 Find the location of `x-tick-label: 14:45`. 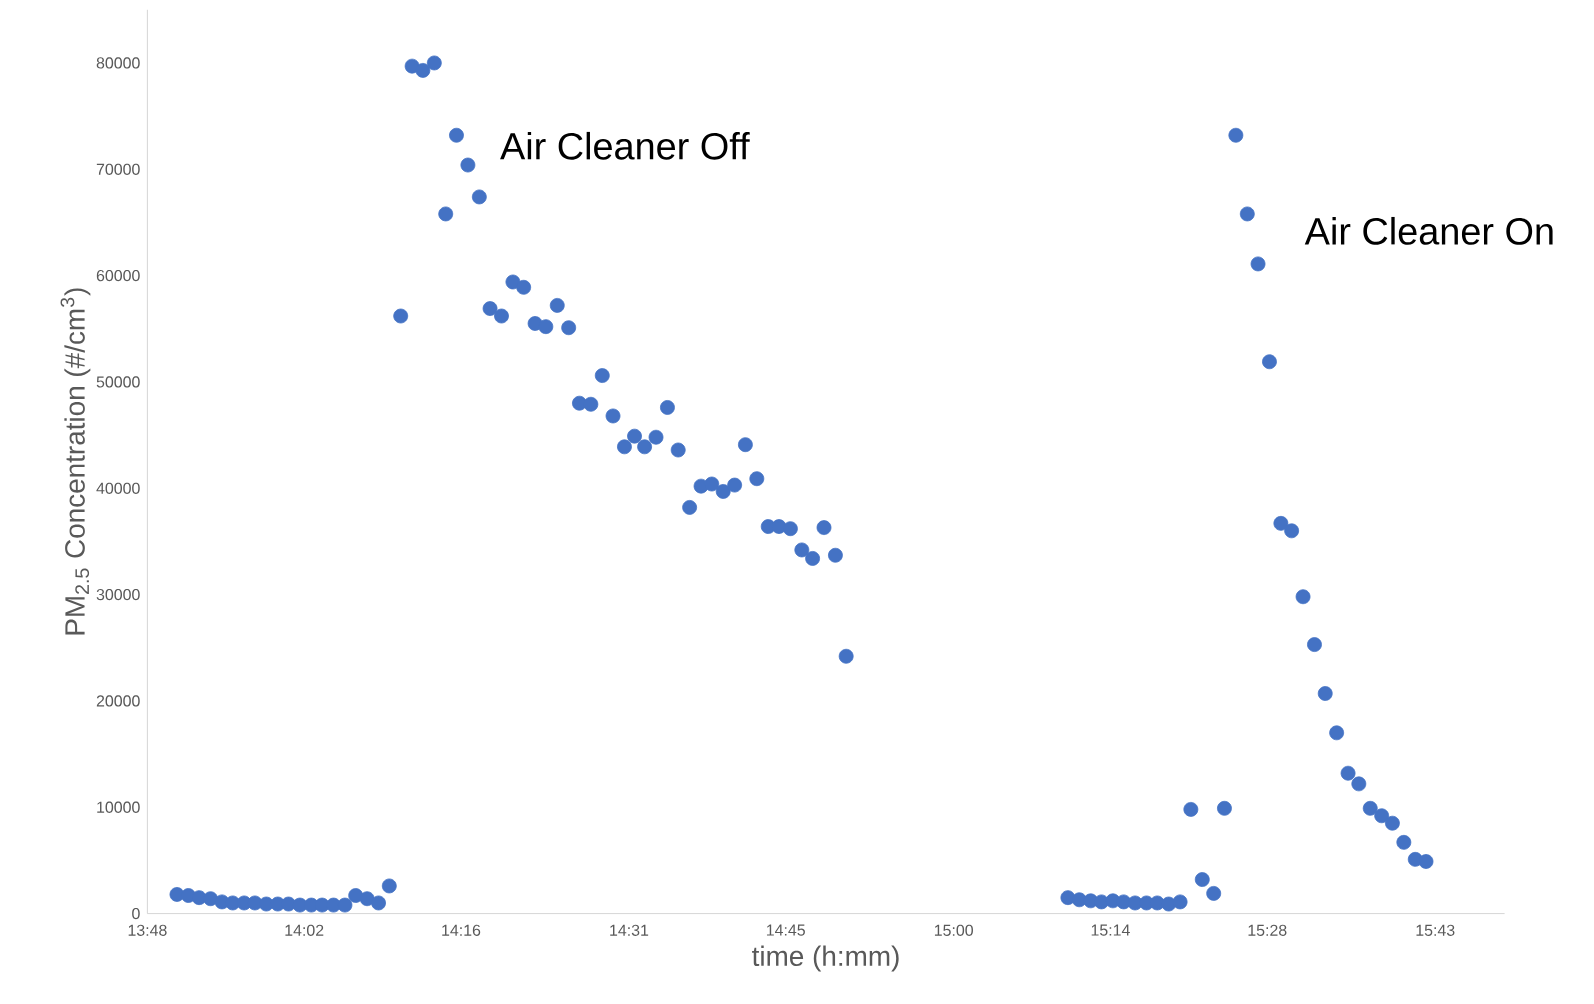

x-tick-label: 14:45 is located at coordinates (785, 930).